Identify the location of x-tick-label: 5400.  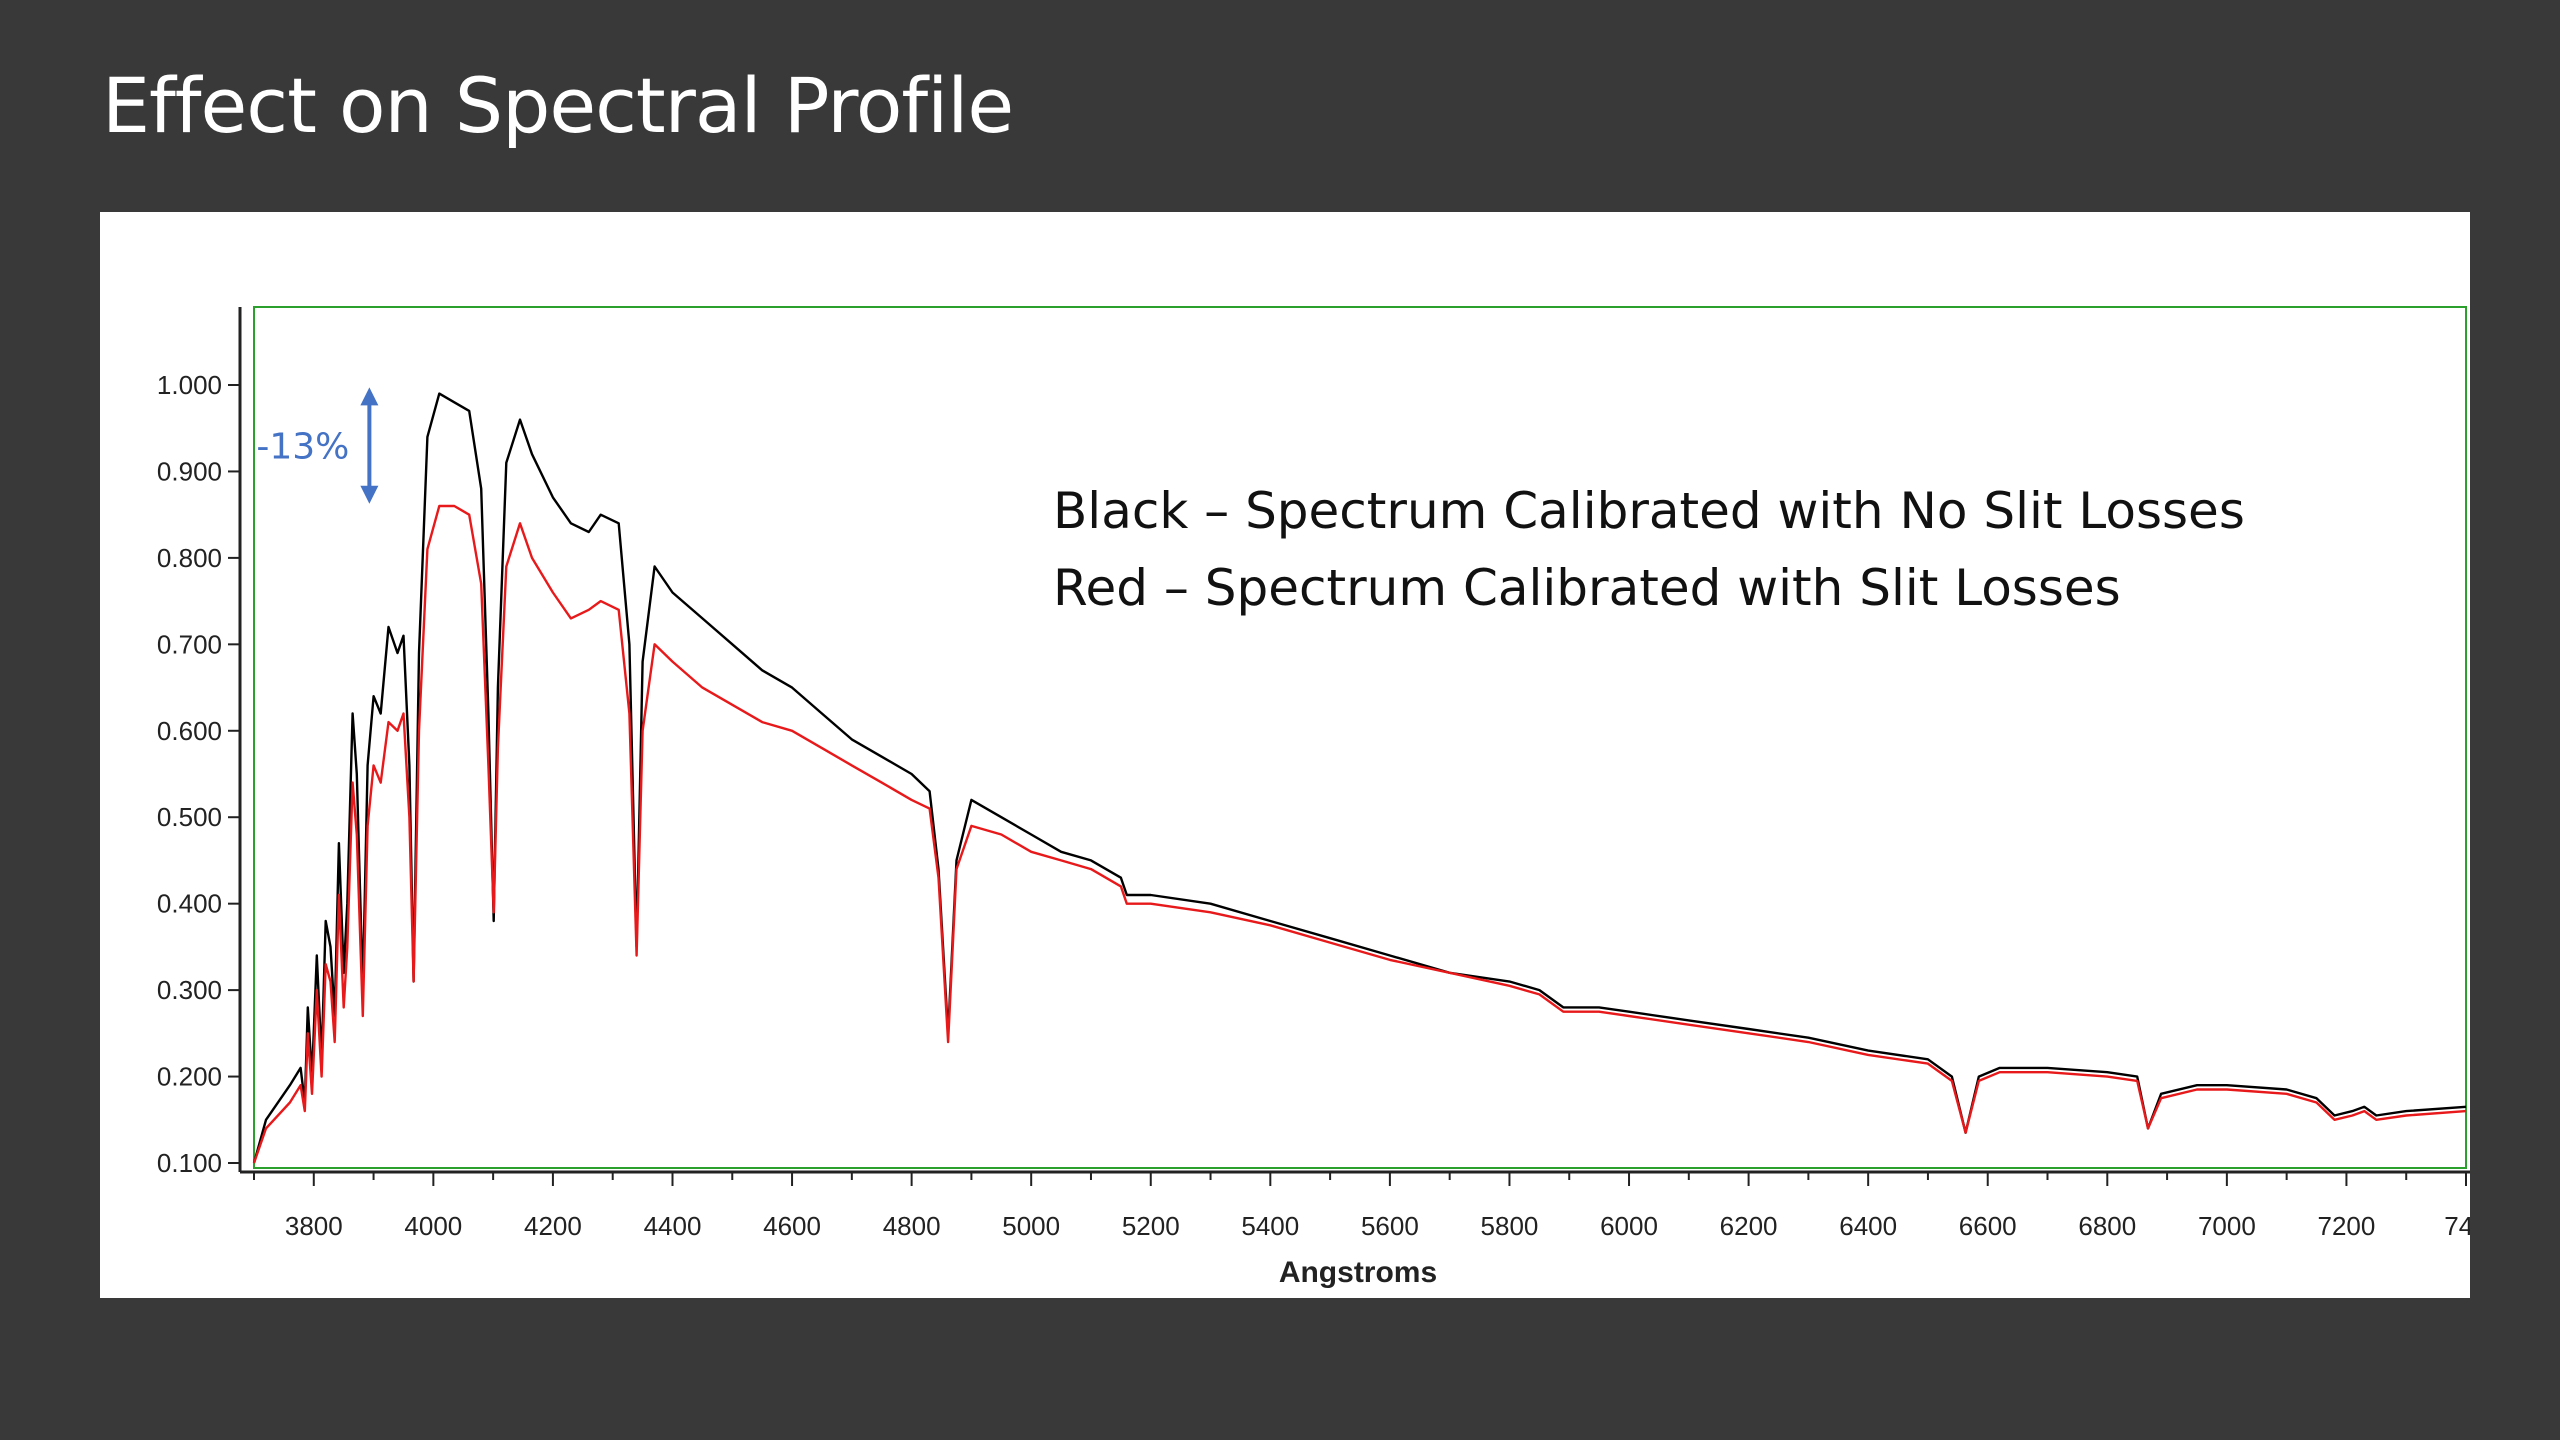
(1270, 1226).